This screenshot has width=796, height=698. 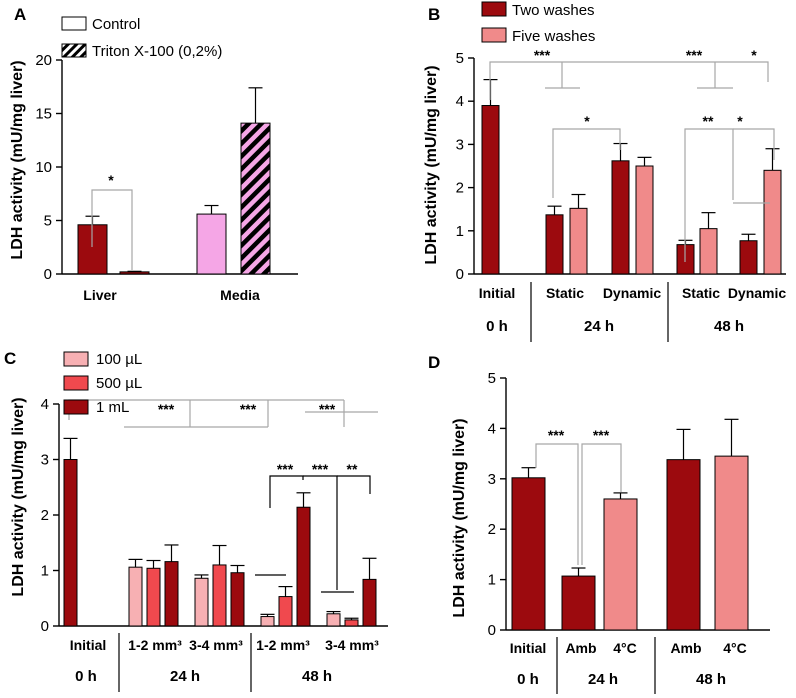 I want to click on y-tick-label: 20, so click(x=43, y=60).